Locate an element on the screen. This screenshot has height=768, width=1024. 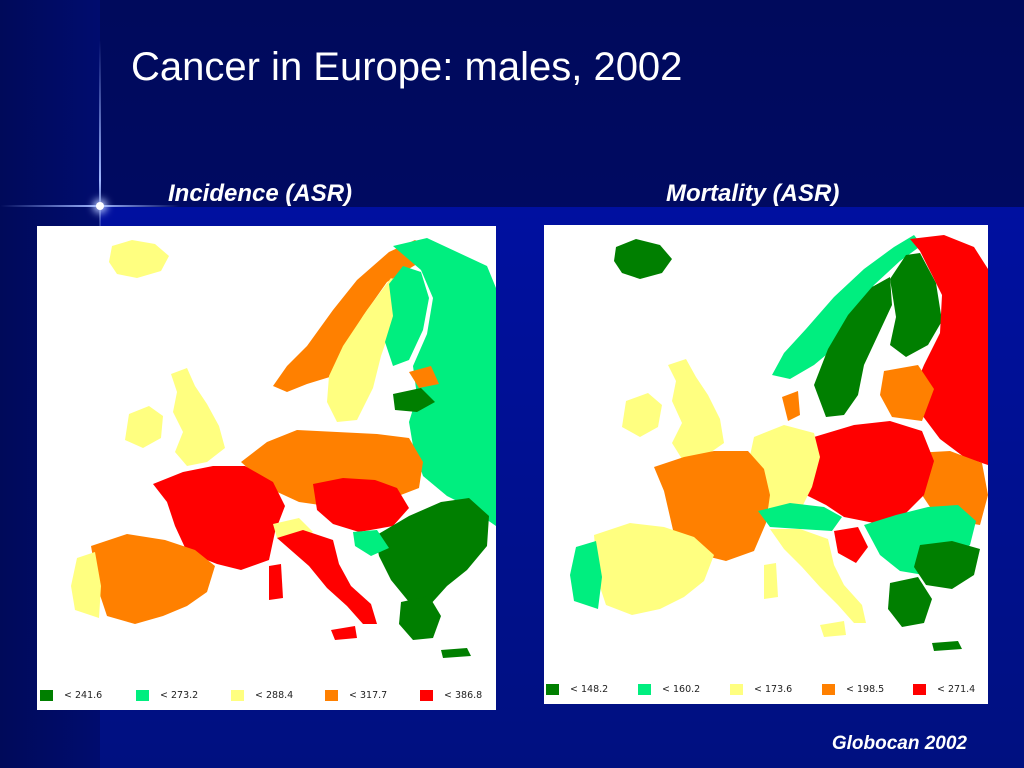
legend-item: < 148.2 is located at coordinates (577, 689).